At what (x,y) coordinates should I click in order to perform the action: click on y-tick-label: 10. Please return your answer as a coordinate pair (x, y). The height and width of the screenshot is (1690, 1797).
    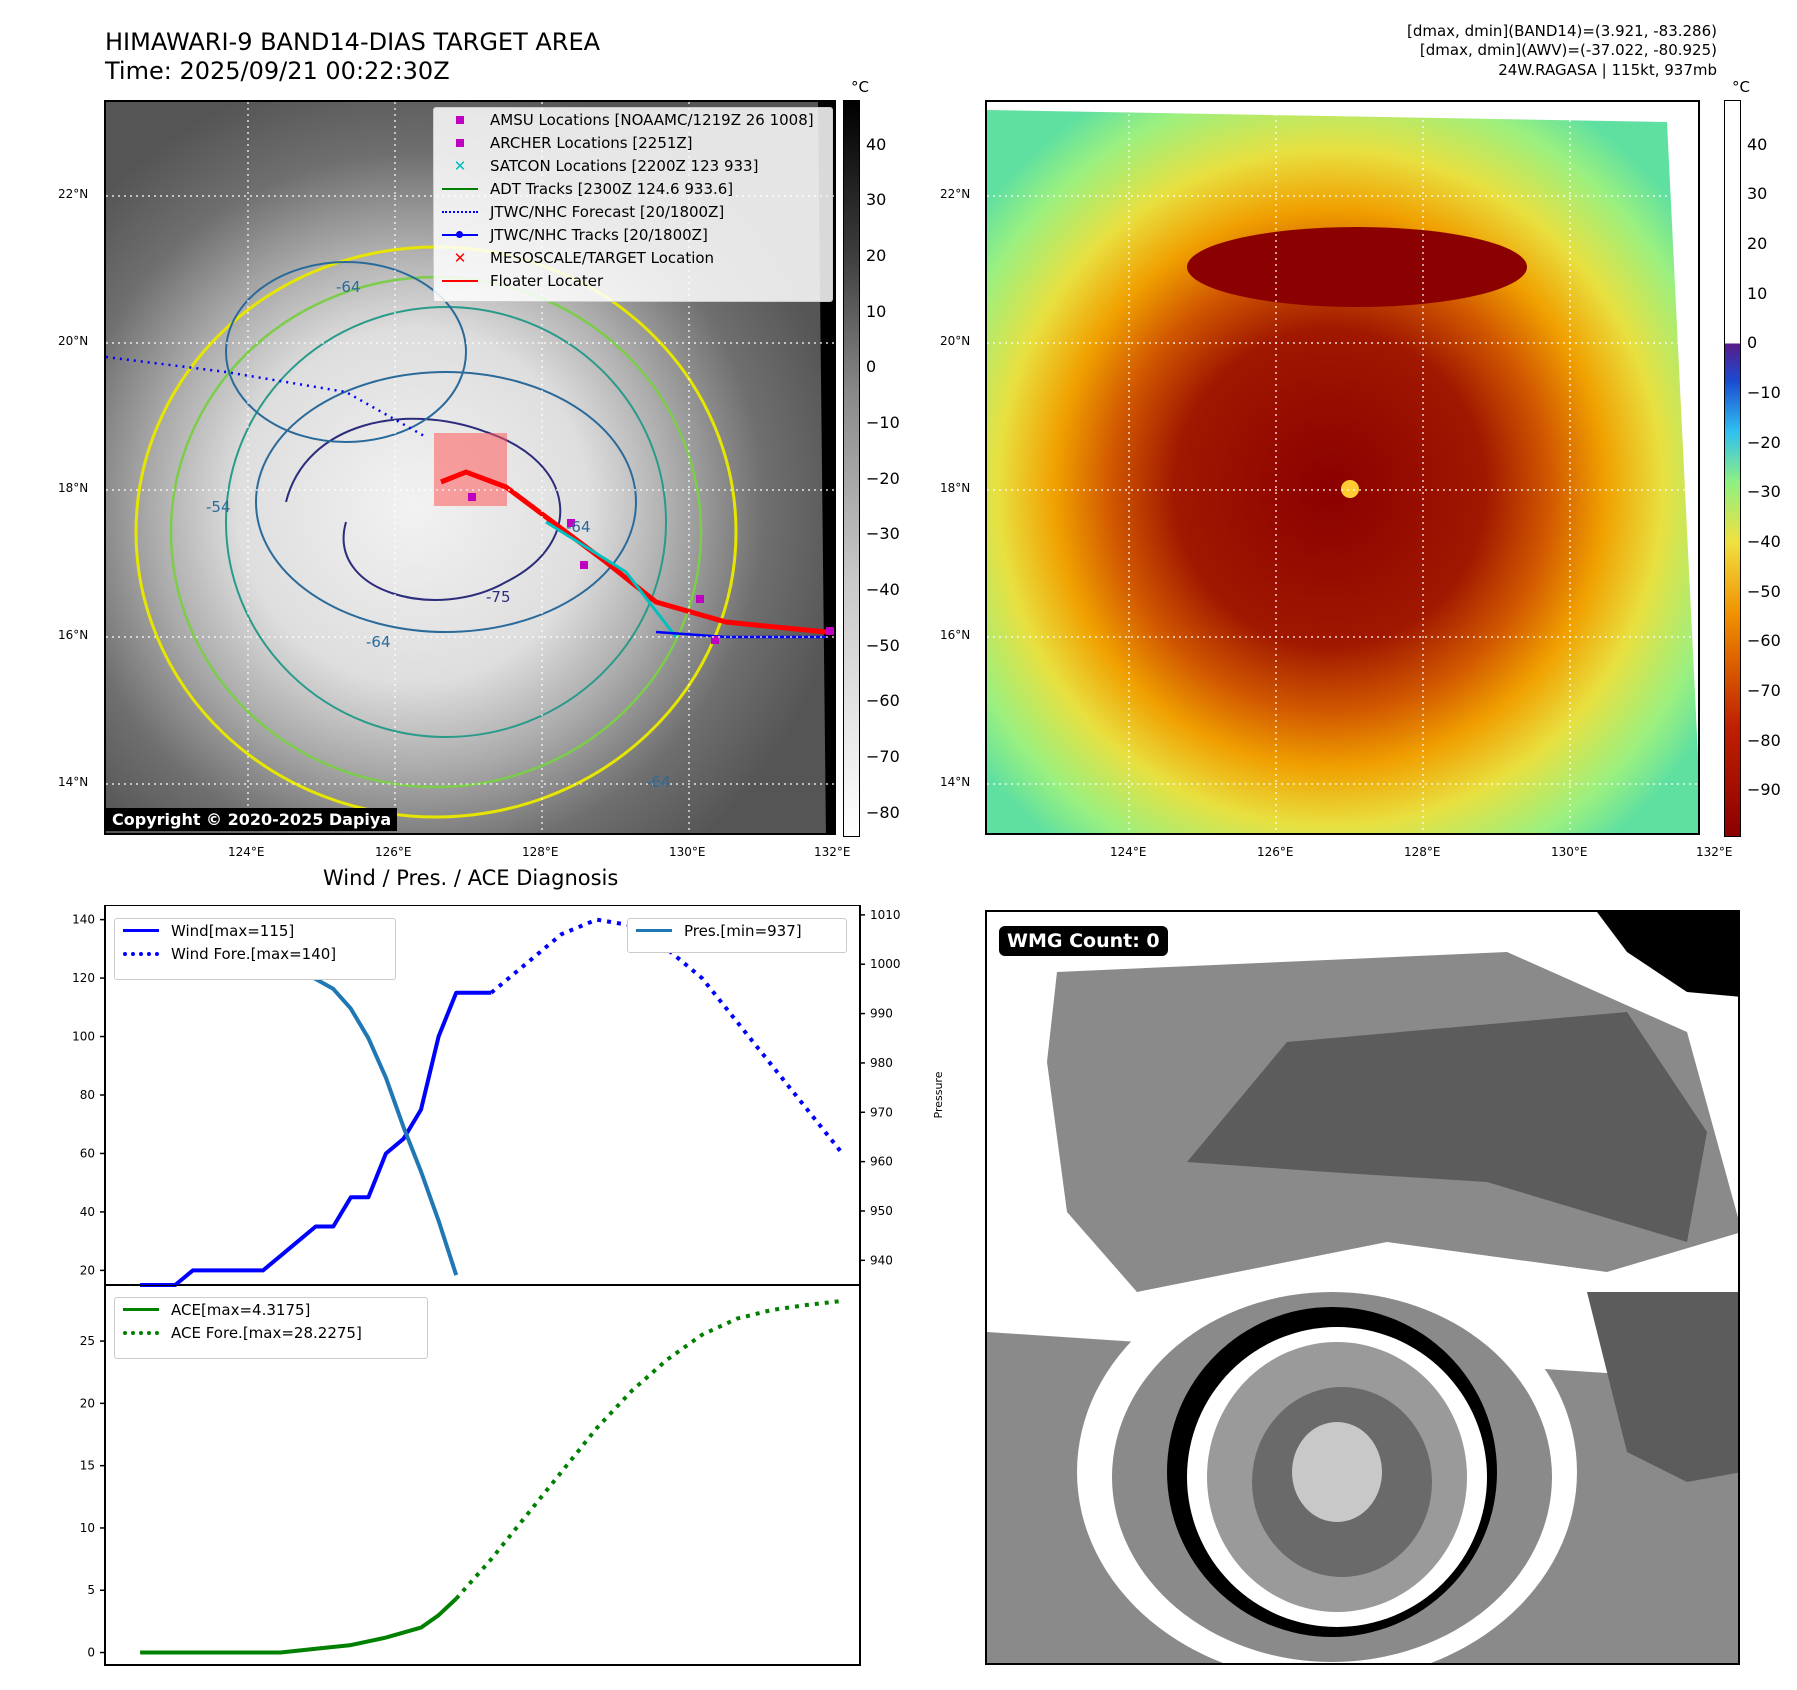
    Looking at the image, I should click on (87, 1528).